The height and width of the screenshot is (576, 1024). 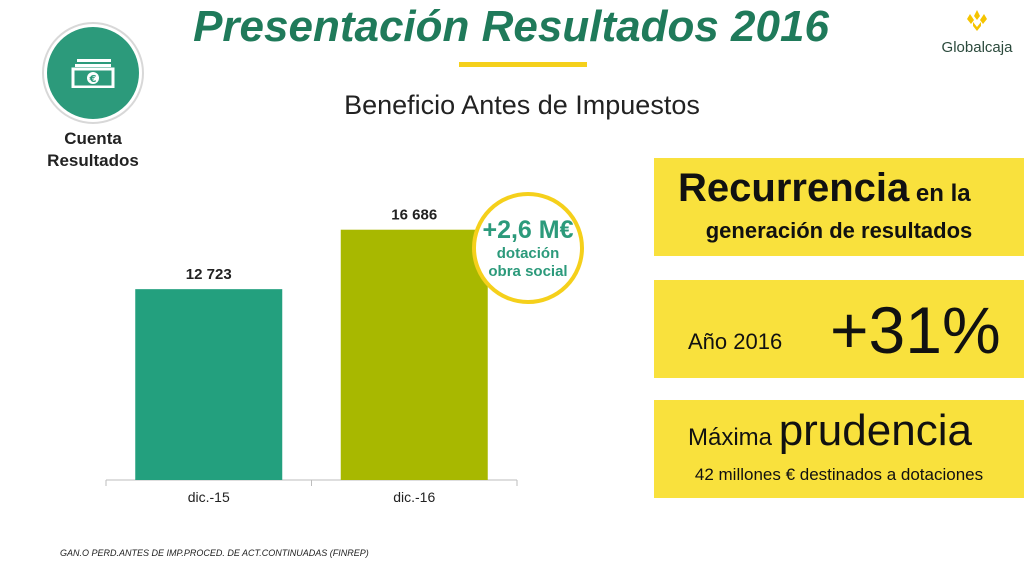 What do you see at coordinates (733, 437) in the screenshot?
I see `prudencia-word1: Máxima` at bounding box center [733, 437].